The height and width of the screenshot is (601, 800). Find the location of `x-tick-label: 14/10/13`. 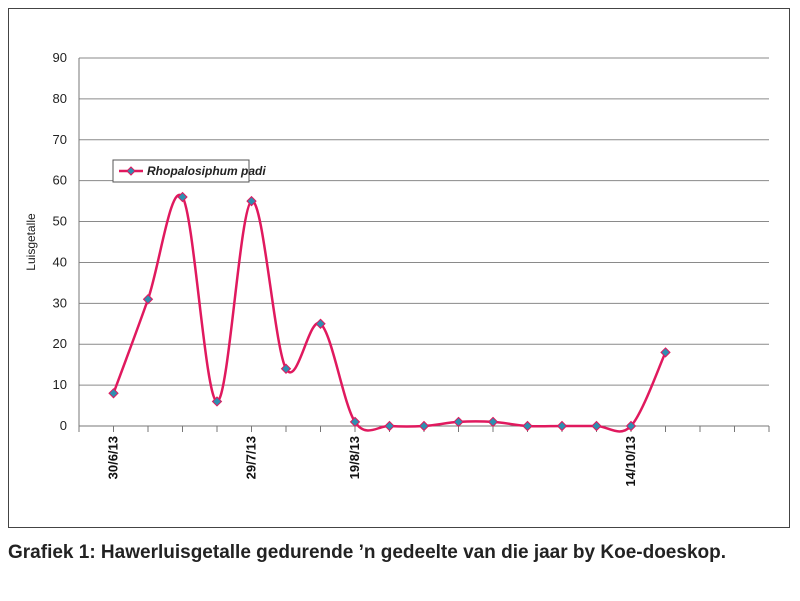

x-tick-label: 14/10/13 is located at coordinates (630, 461).